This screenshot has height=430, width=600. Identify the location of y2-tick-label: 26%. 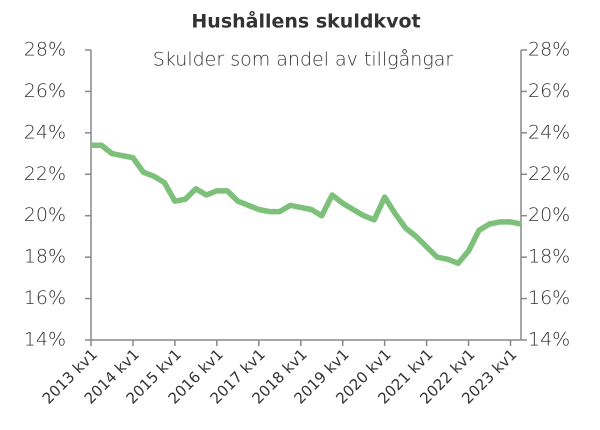
(549, 91).